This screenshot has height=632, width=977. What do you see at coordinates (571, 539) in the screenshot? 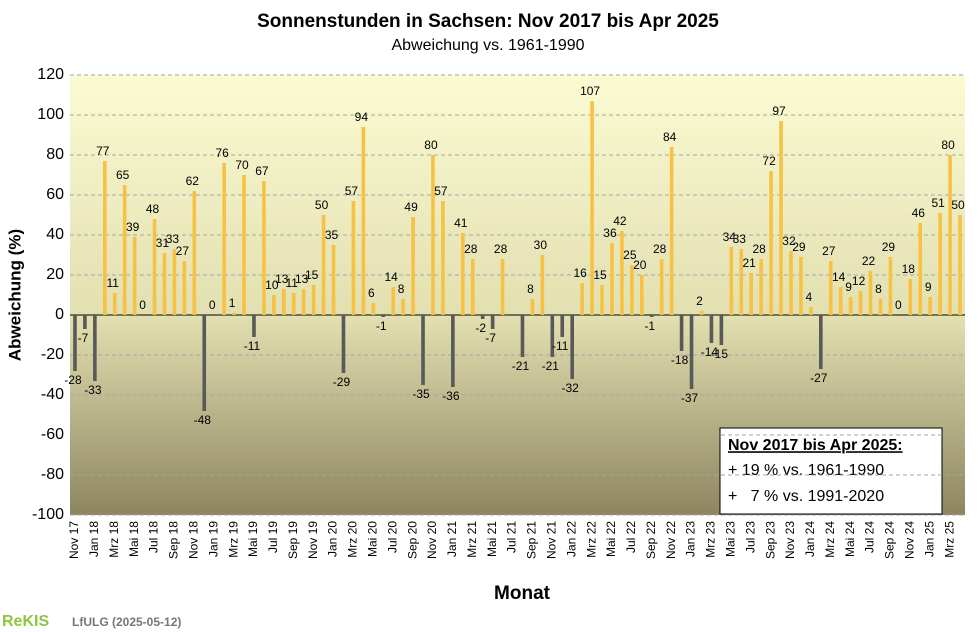
I see `x-tick-label: Jan 22` at bounding box center [571, 539].